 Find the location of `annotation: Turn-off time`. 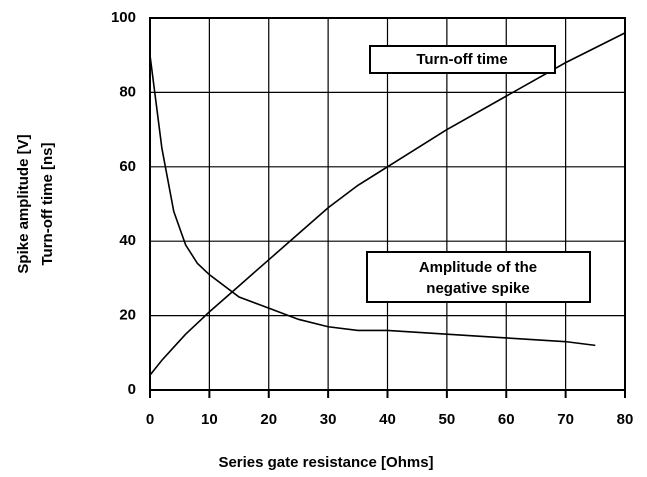

annotation: Turn-off time is located at coordinates (461, 59).